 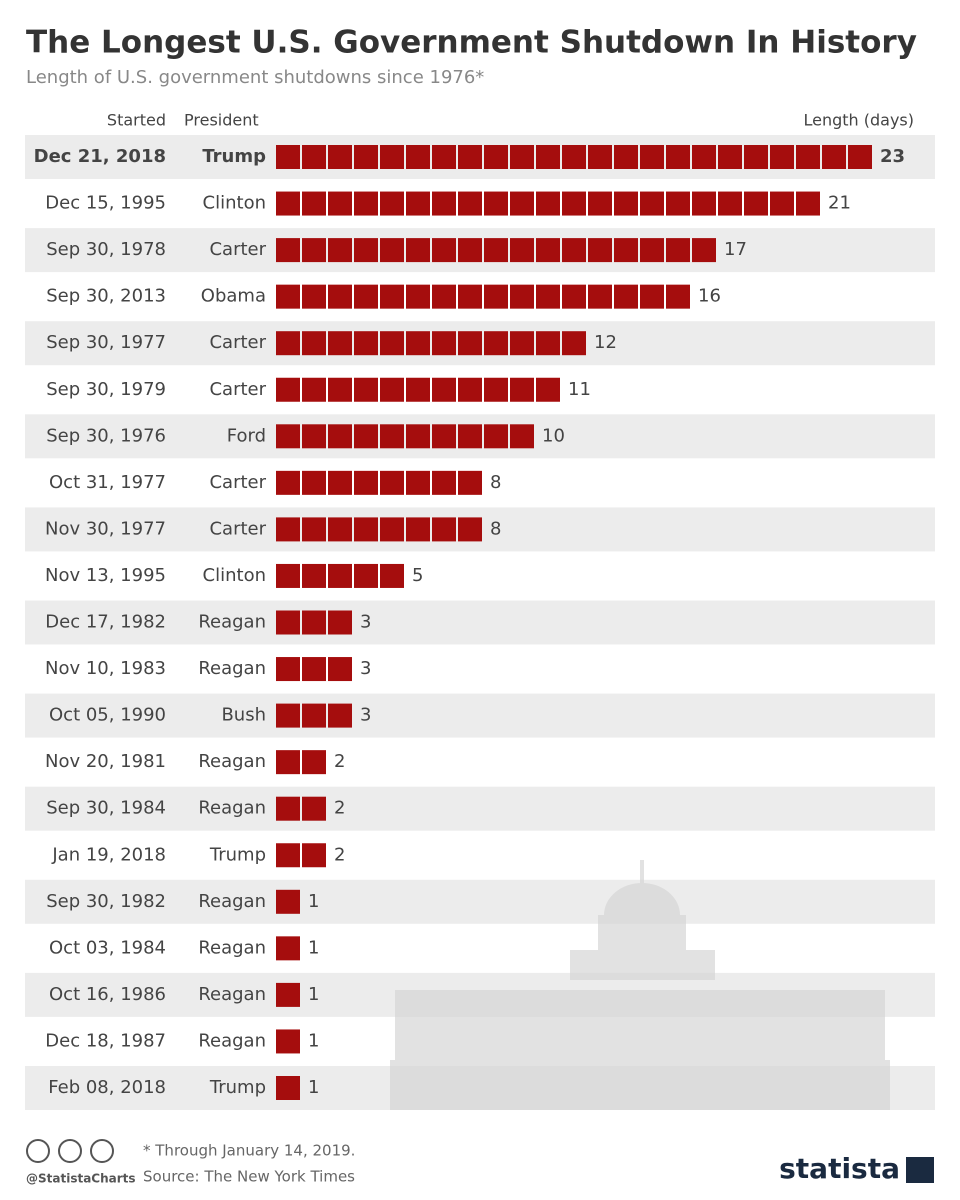 What do you see at coordinates (920, 1170) in the screenshot?
I see `brand-logo` at bounding box center [920, 1170].